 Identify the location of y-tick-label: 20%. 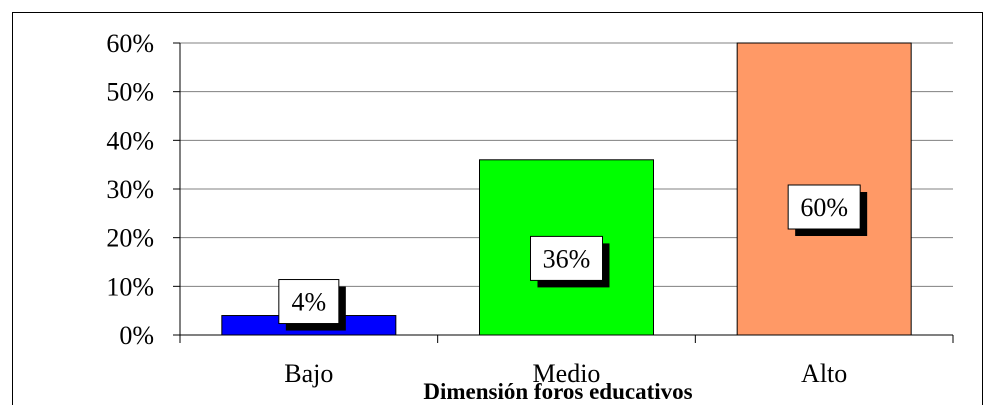
(130, 238).